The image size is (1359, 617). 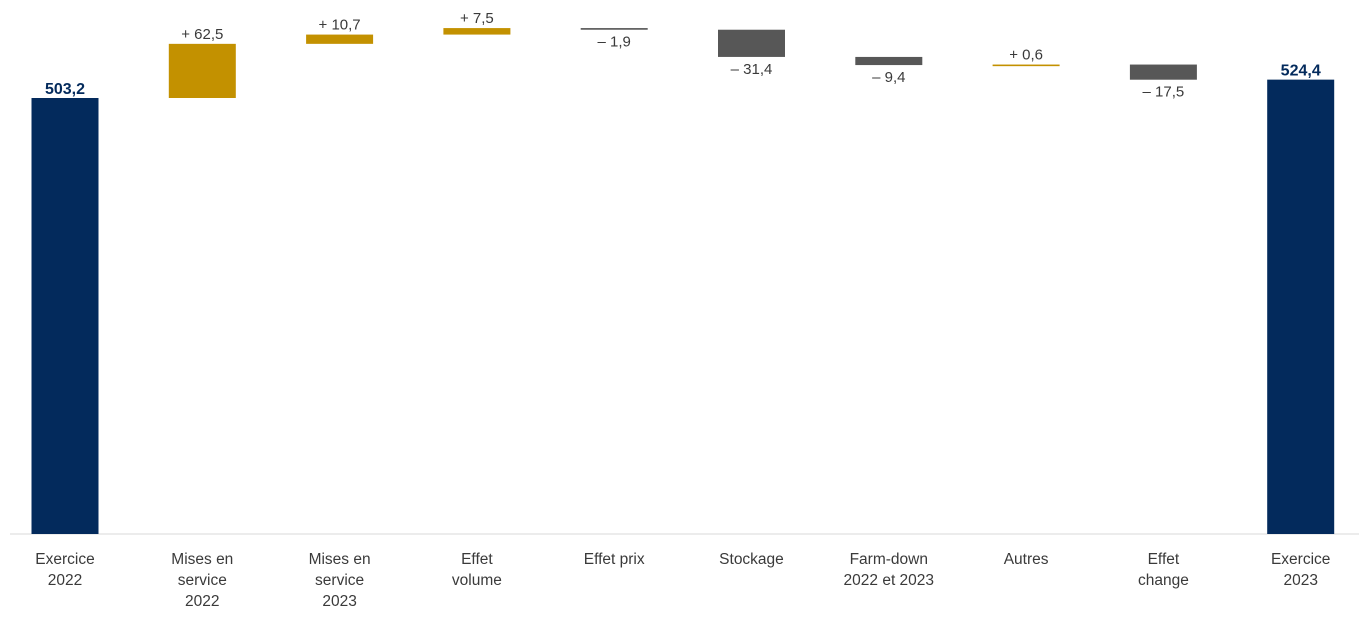 What do you see at coordinates (1163, 580) in the screenshot?
I see `category-label-line: change` at bounding box center [1163, 580].